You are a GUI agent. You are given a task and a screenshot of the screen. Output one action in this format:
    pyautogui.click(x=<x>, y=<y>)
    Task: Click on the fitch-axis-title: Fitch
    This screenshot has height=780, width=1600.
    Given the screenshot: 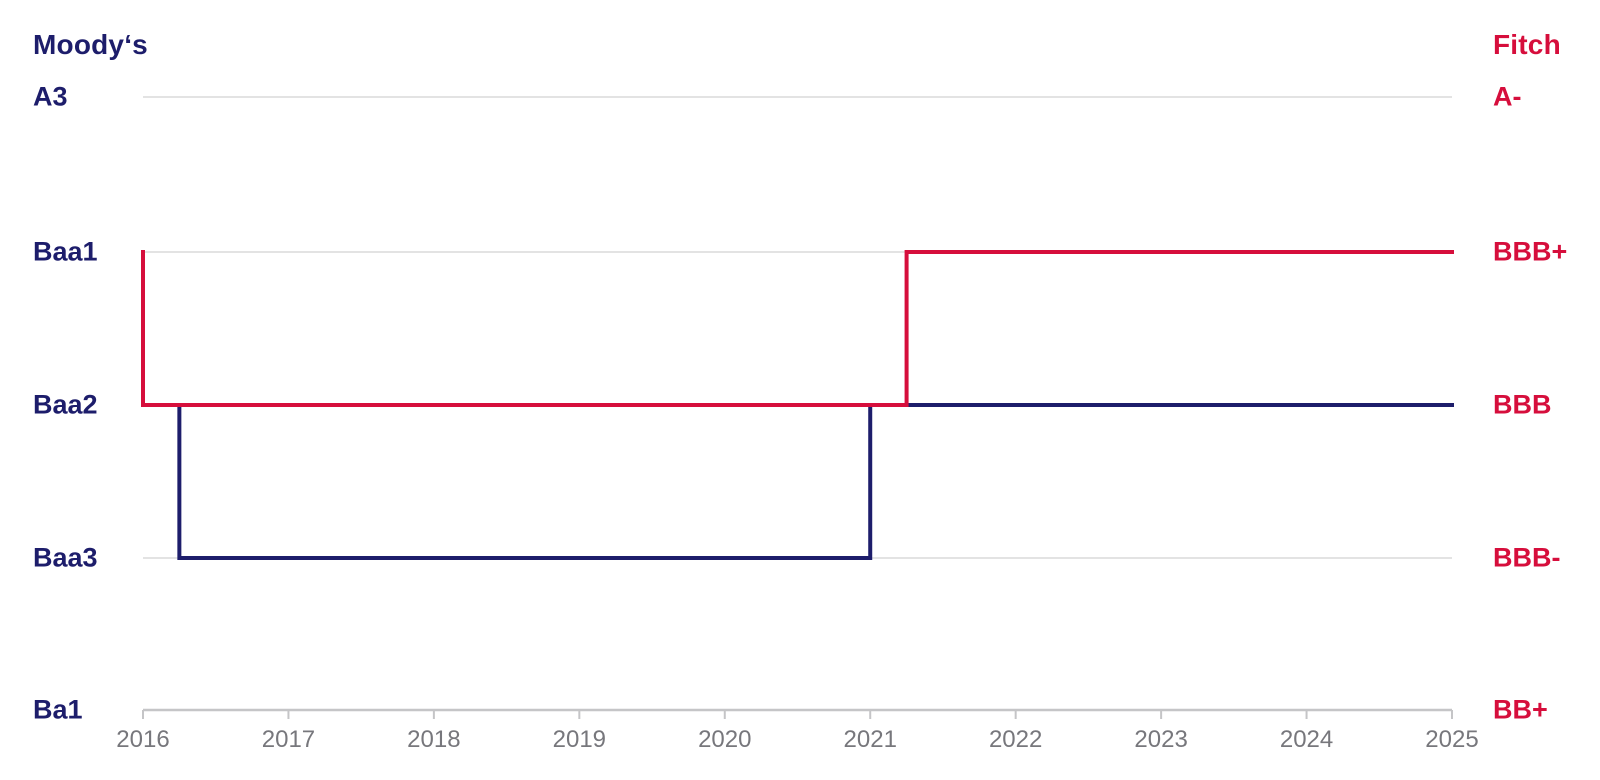 What is the action you would take?
    pyautogui.click(x=1527, y=44)
    